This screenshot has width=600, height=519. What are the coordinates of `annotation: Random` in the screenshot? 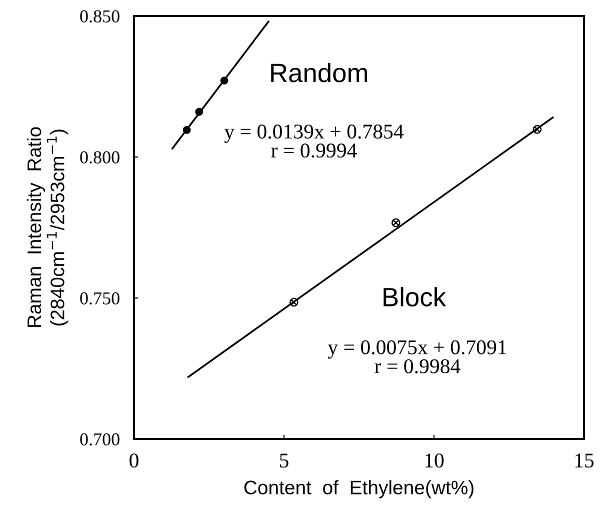 It's located at (319, 72).